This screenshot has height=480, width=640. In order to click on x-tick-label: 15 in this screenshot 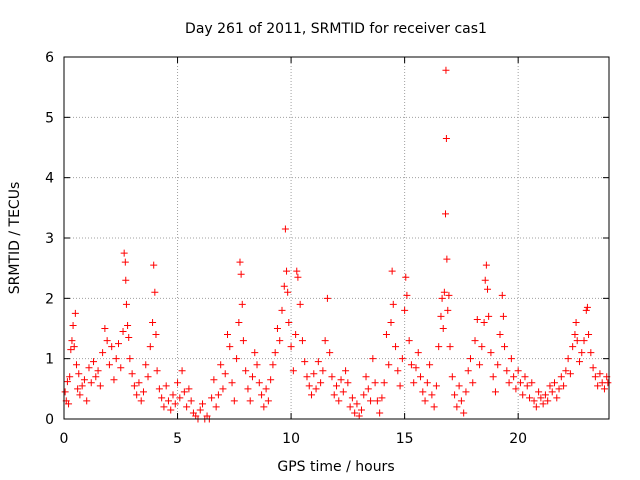, I will do `click(405, 439)`.